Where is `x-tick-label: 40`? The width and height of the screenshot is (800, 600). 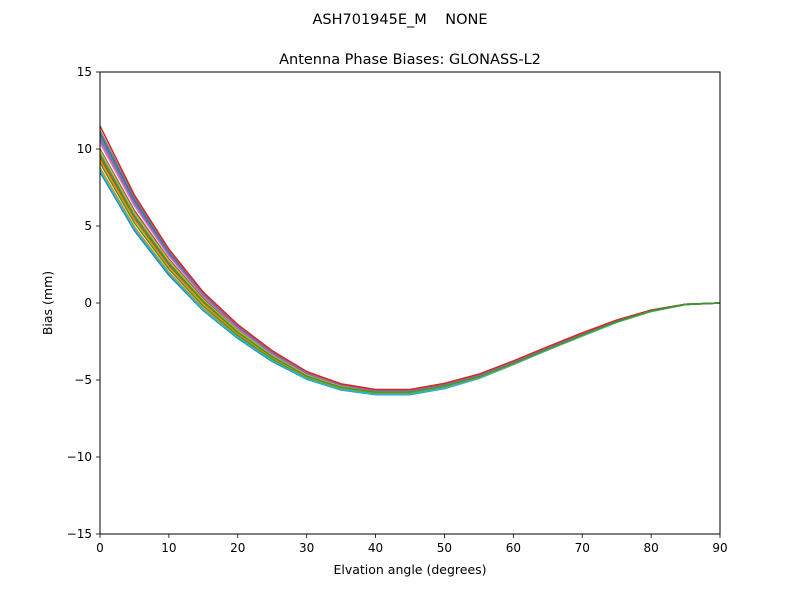 x-tick-label: 40 is located at coordinates (375, 548).